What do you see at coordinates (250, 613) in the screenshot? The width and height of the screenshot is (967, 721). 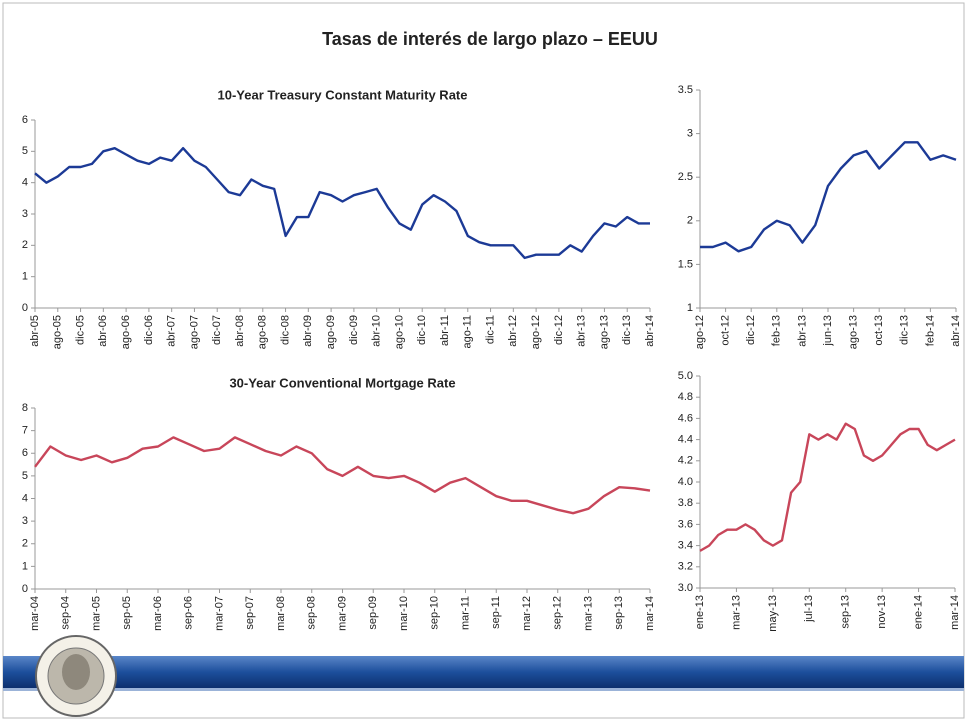 I see `x-tick-label: sep-07` at bounding box center [250, 613].